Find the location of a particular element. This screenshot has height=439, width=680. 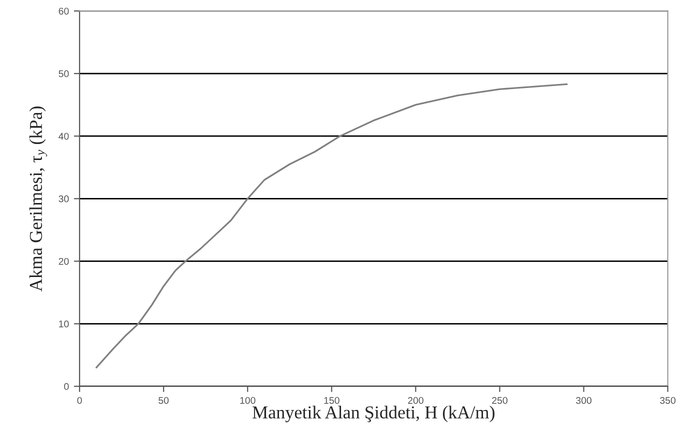

x-tick-label: 200 is located at coordinates (416, 400).